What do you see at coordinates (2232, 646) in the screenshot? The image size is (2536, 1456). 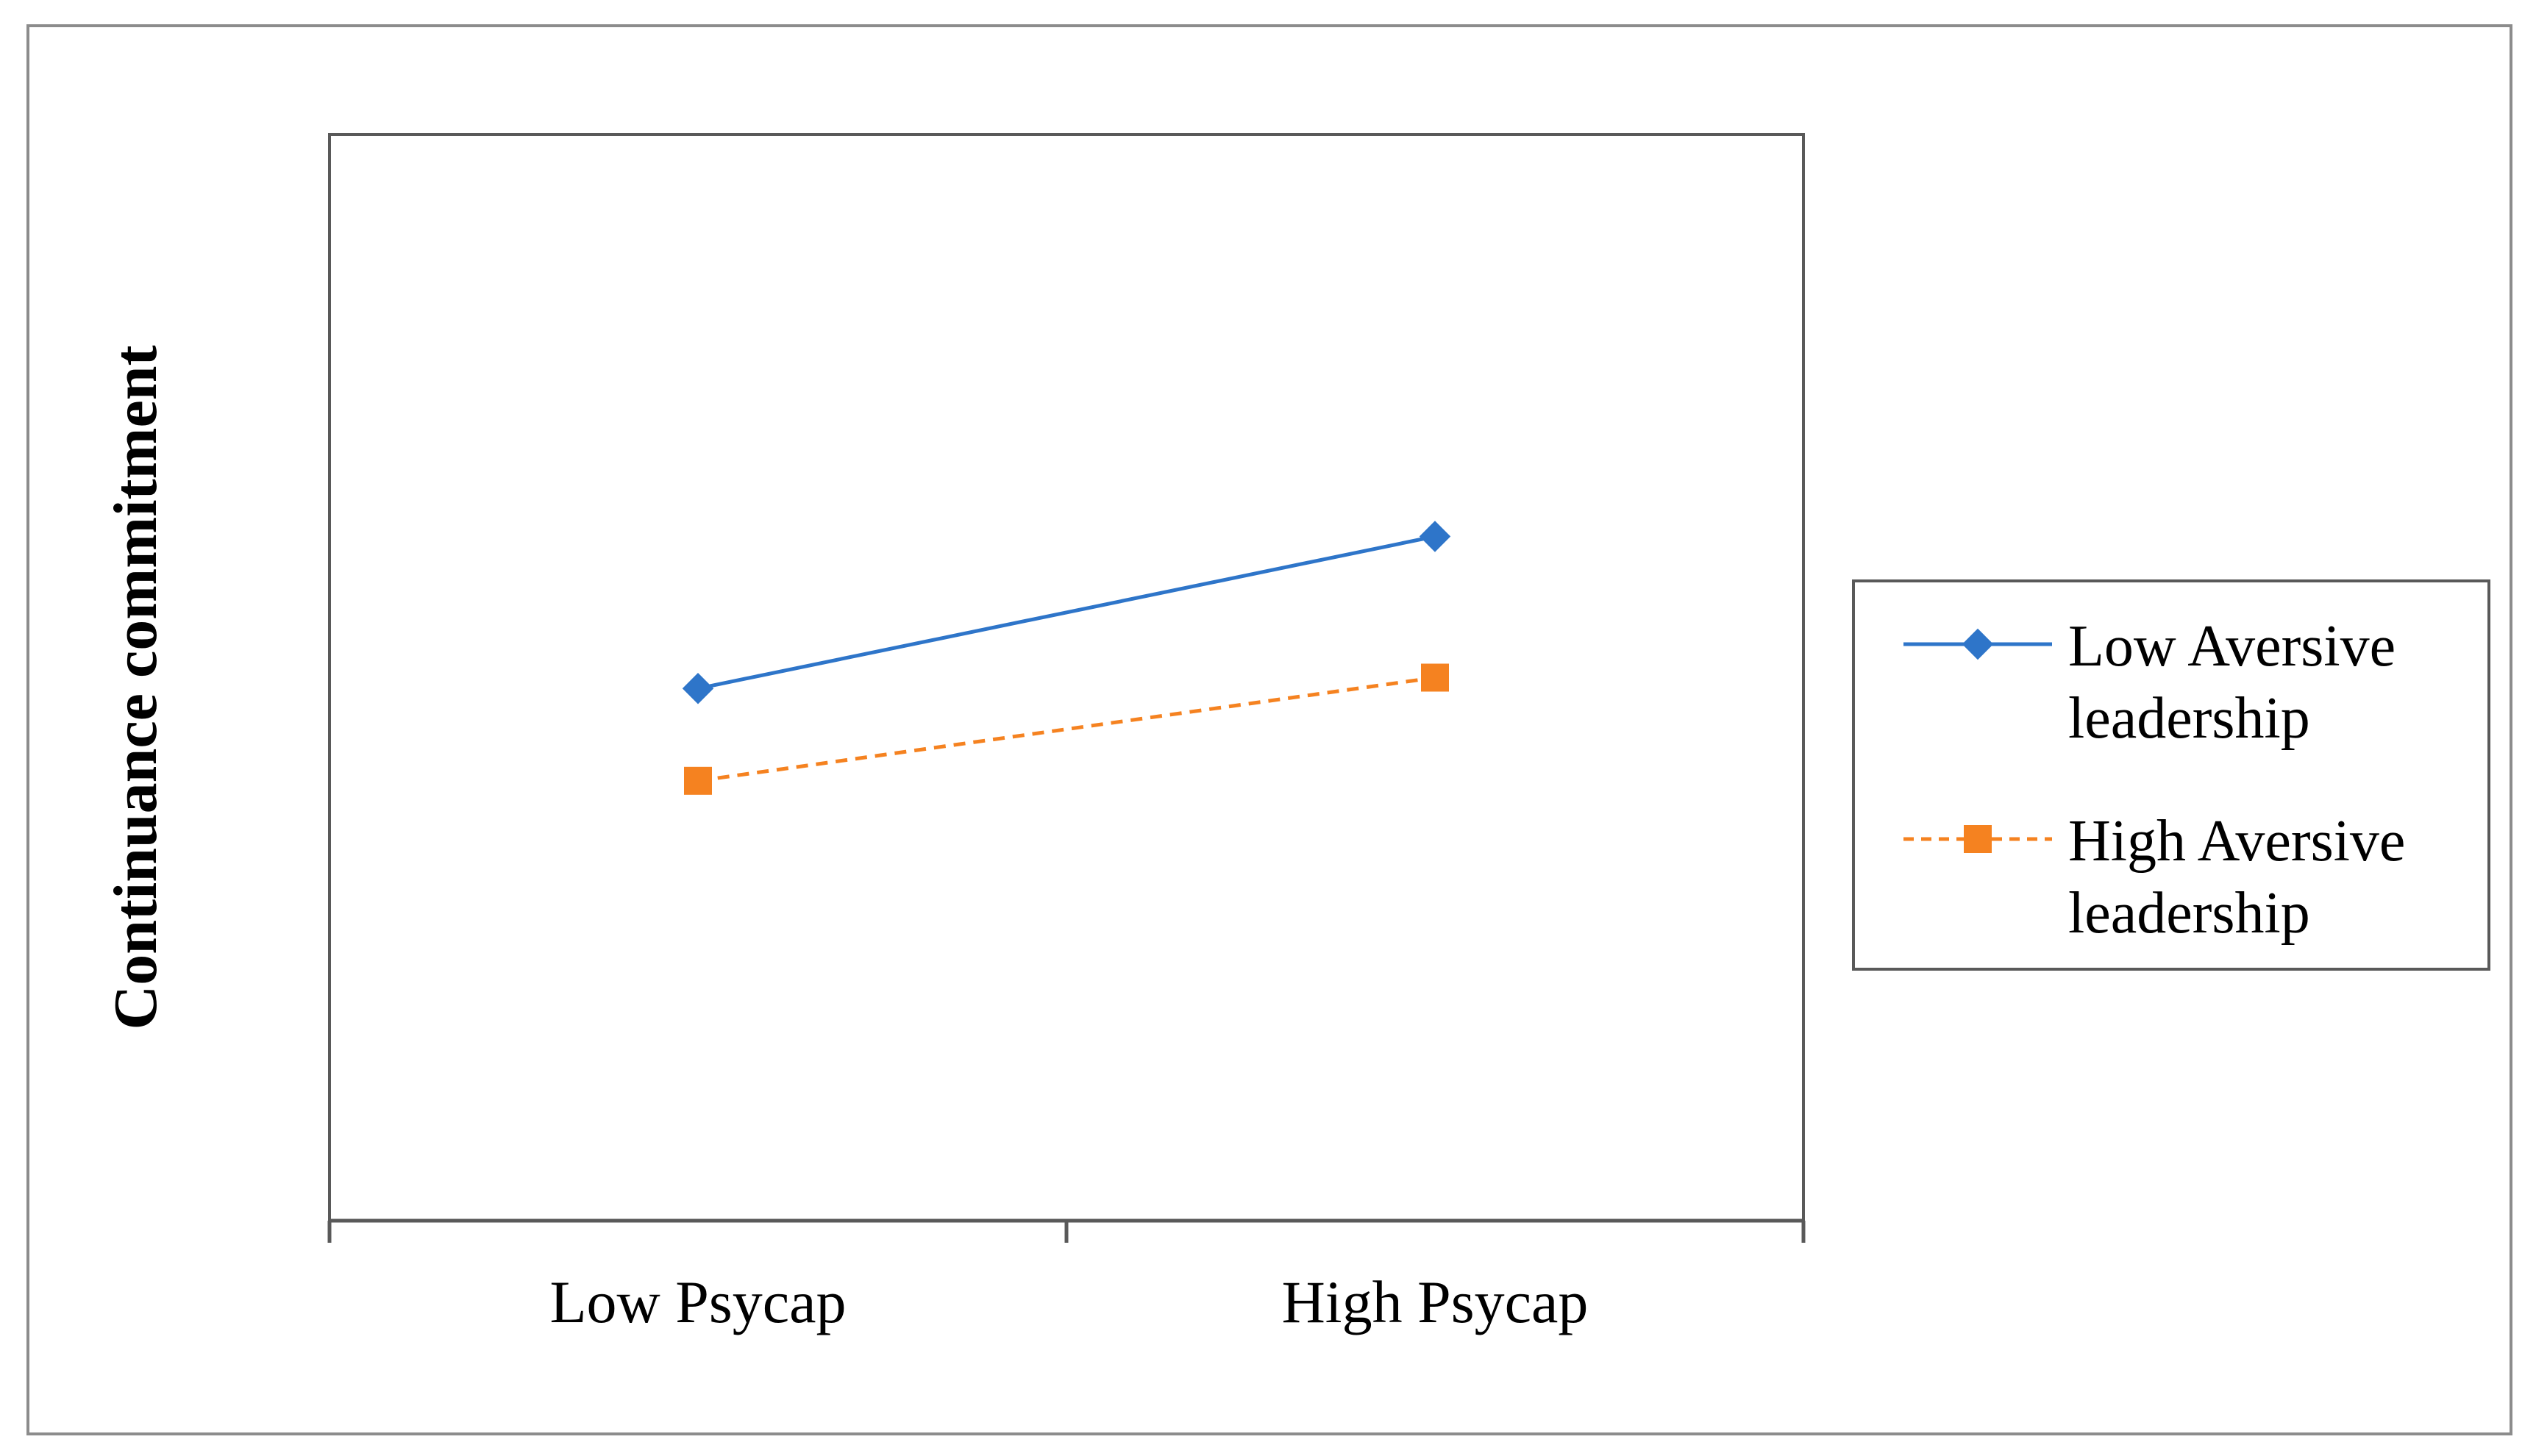 I see `legend-label-low-aversive-line1: Low Aversive` at bounding box center [2232, 646].